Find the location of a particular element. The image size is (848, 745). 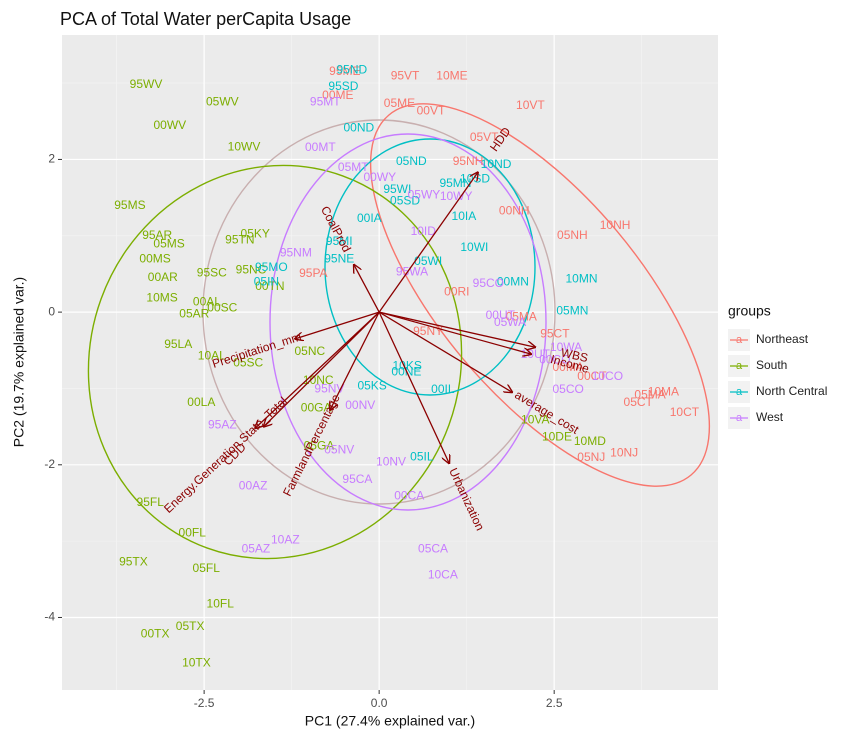

point-label: 95PA is located at coordinates (313, 273).